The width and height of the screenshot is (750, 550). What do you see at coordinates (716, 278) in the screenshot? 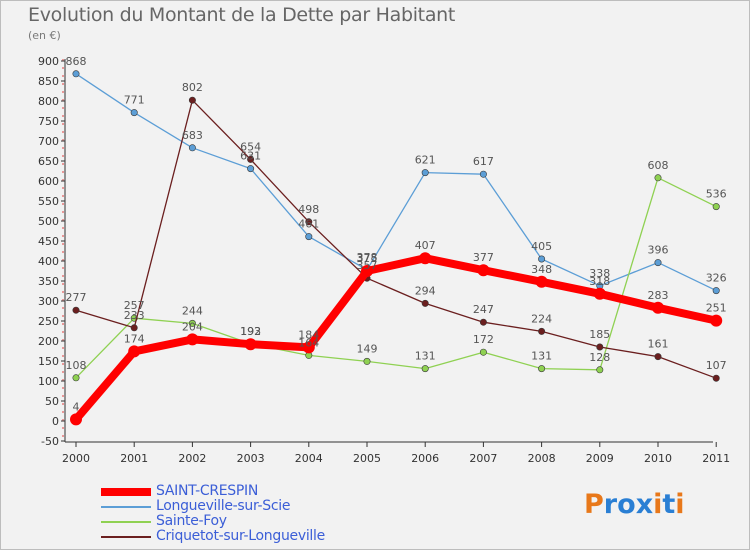
I see `data-label-longueville: 326` at bounding box center [716, 278].